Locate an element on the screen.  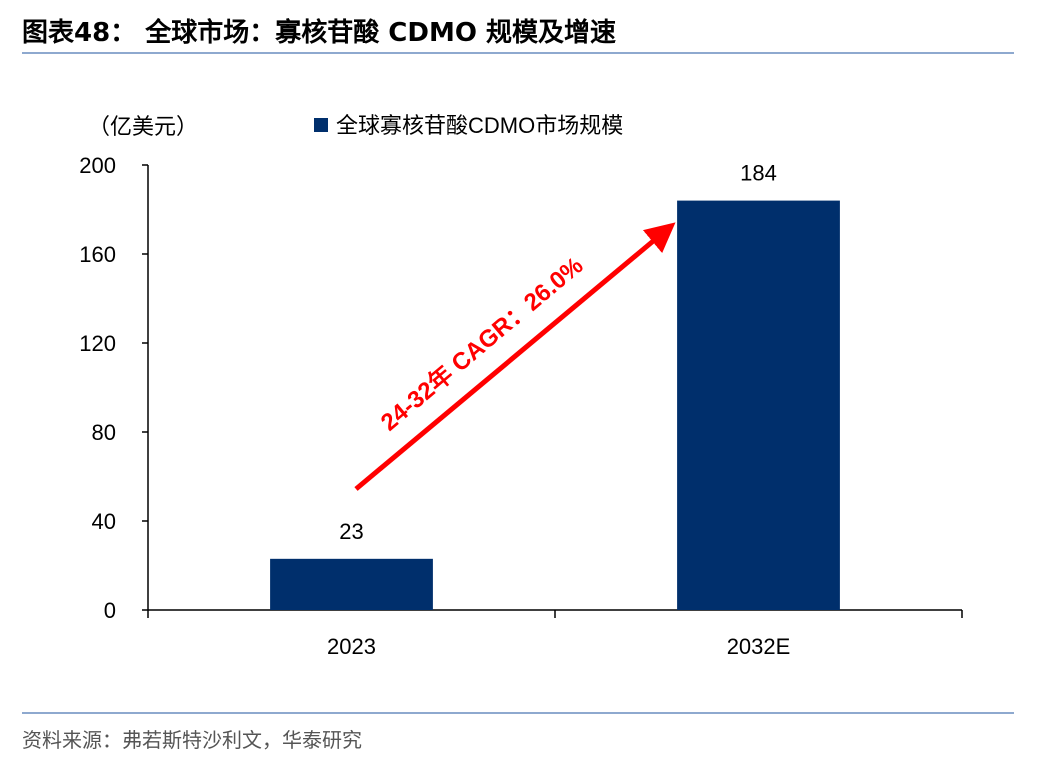
cagr-annotation: 24-32年 CAGR：26.0% is located at coordinates (515, 356).